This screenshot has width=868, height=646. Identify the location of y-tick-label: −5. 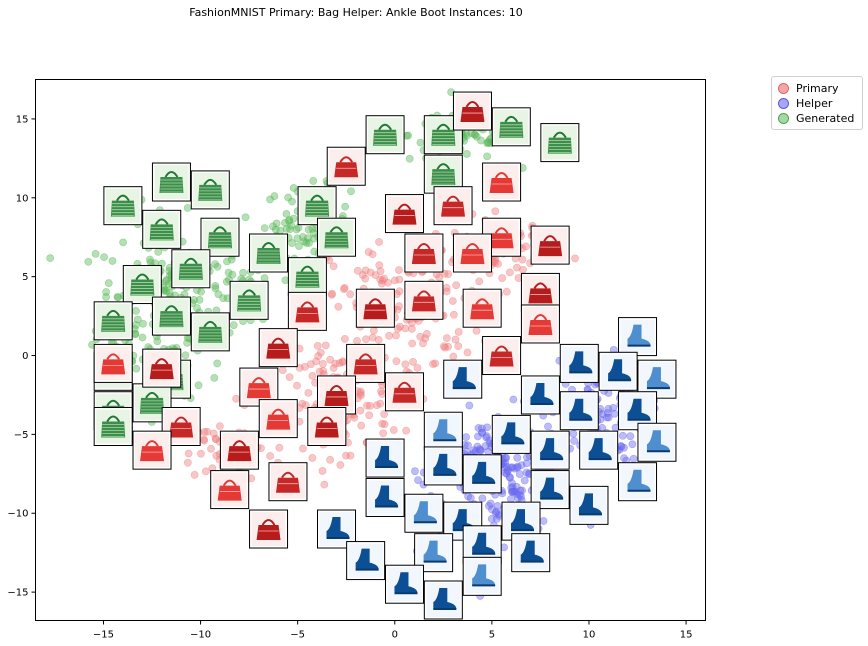
(21, 435).